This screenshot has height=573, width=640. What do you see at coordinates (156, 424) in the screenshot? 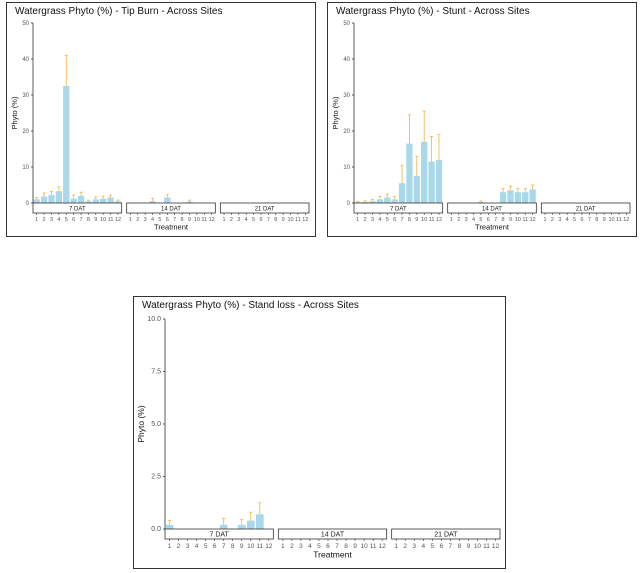
I see `y-tick-label: 5.0` at bounding box center [156, 424].